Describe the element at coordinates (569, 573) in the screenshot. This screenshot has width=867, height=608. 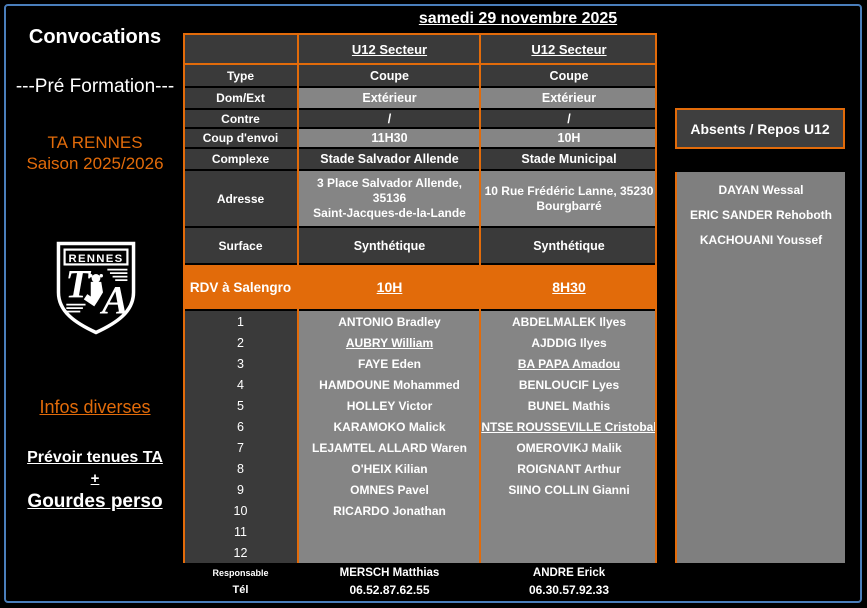
I see `responsable-name-2: ANDRE Erick` at that location.